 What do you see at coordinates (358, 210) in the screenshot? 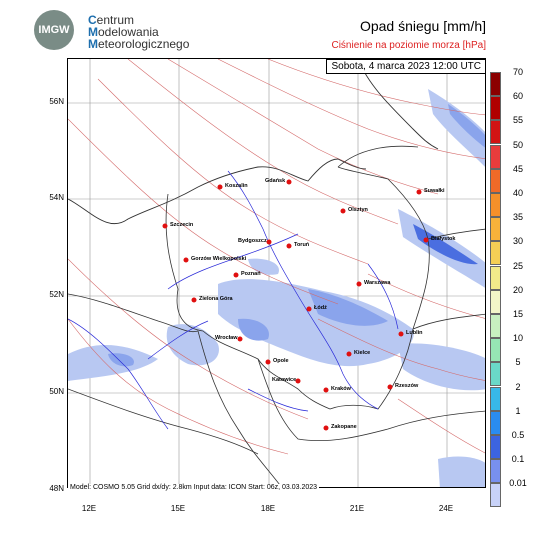
I see `city-label-olsztyn: Olsztyn` at bounding box center [358, 210].